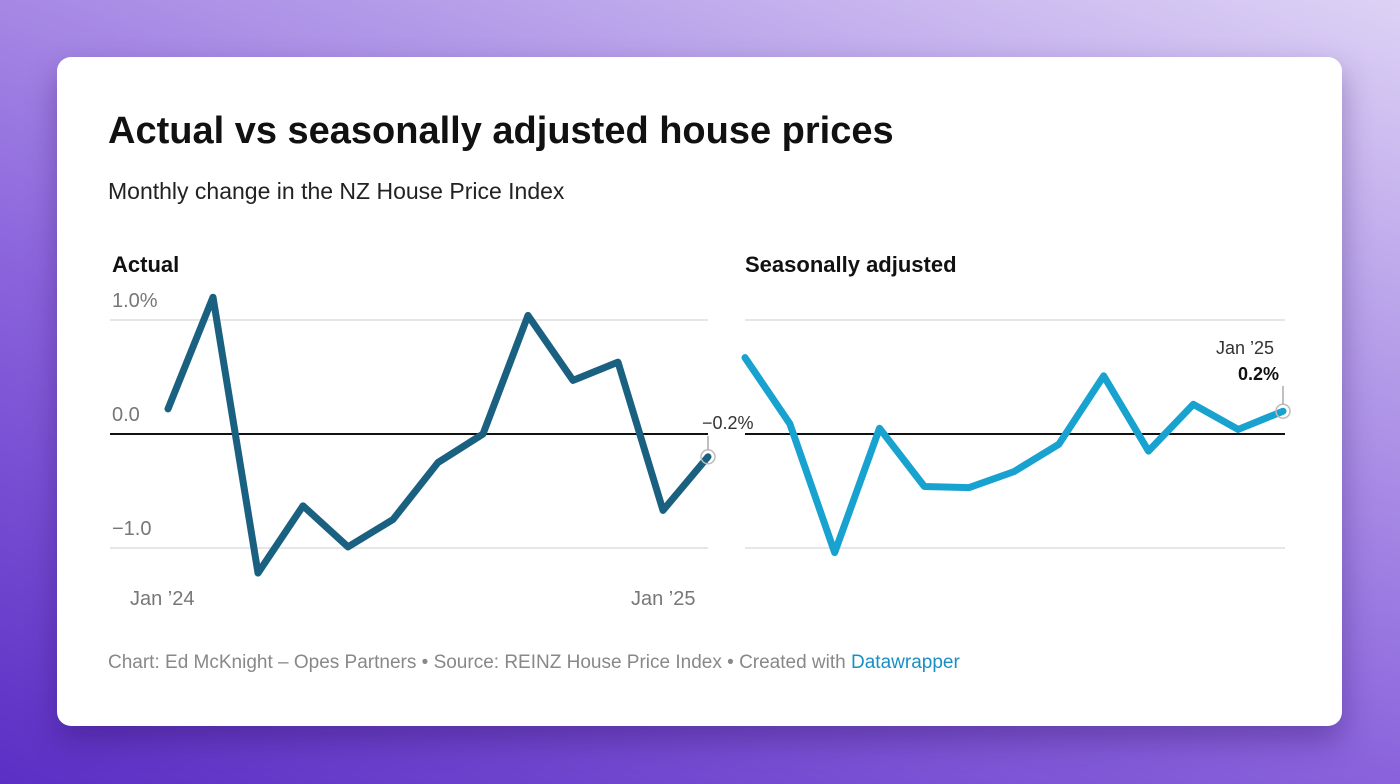 The image size is (1400, 784). Describe the element at coordinates (851, 264) in the screenshot. I see `panel-title-seasonal: Seasonally adjusted` at that location.